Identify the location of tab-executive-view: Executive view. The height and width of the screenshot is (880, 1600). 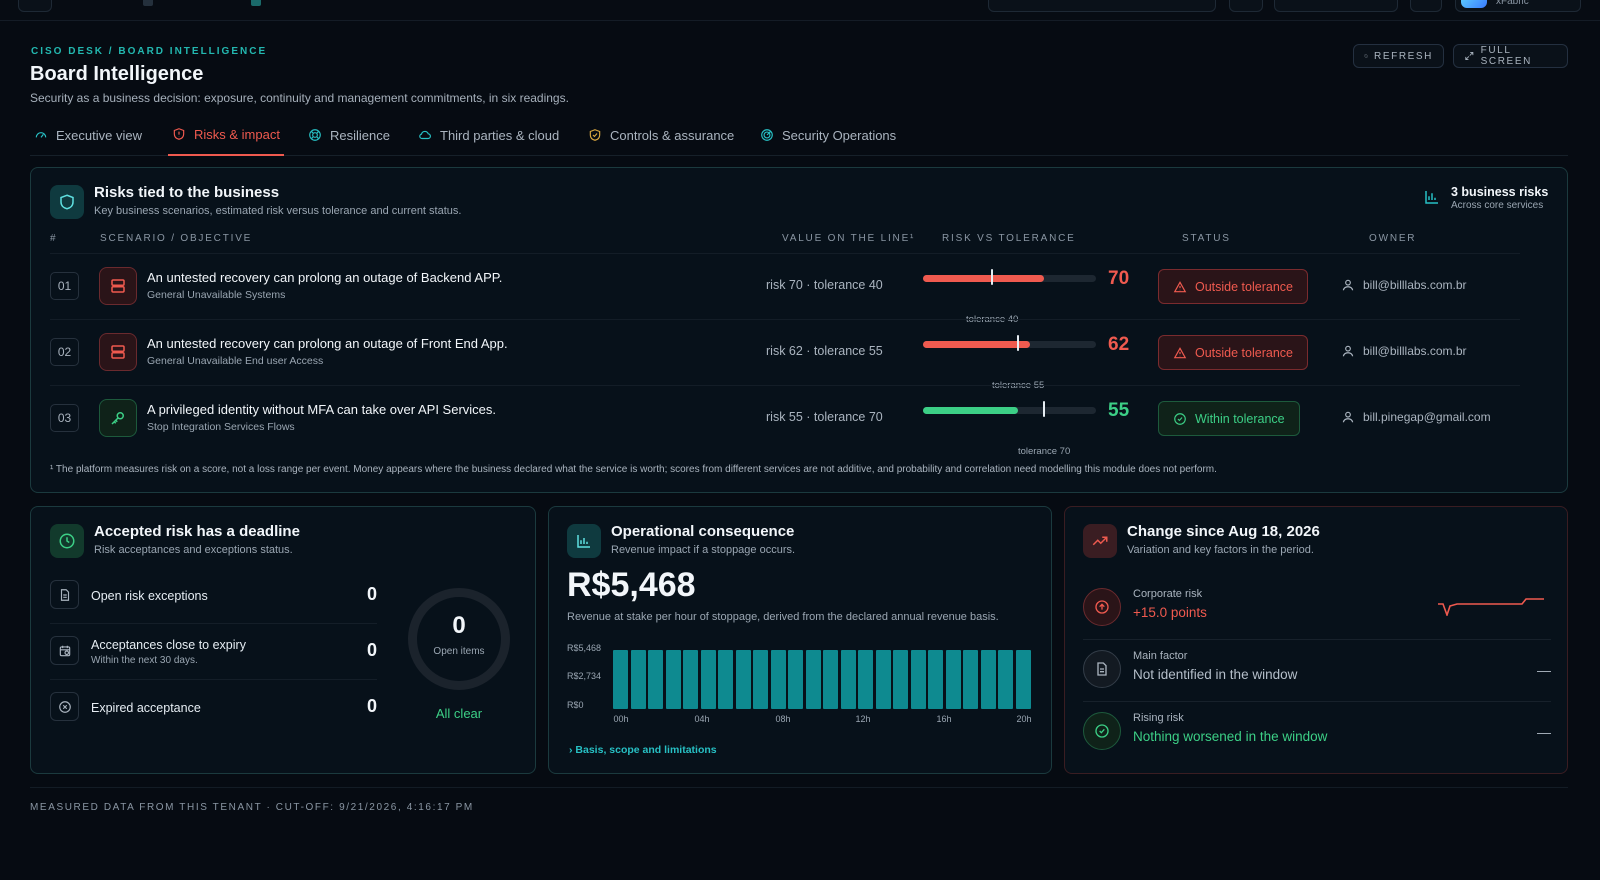
(88, 138).